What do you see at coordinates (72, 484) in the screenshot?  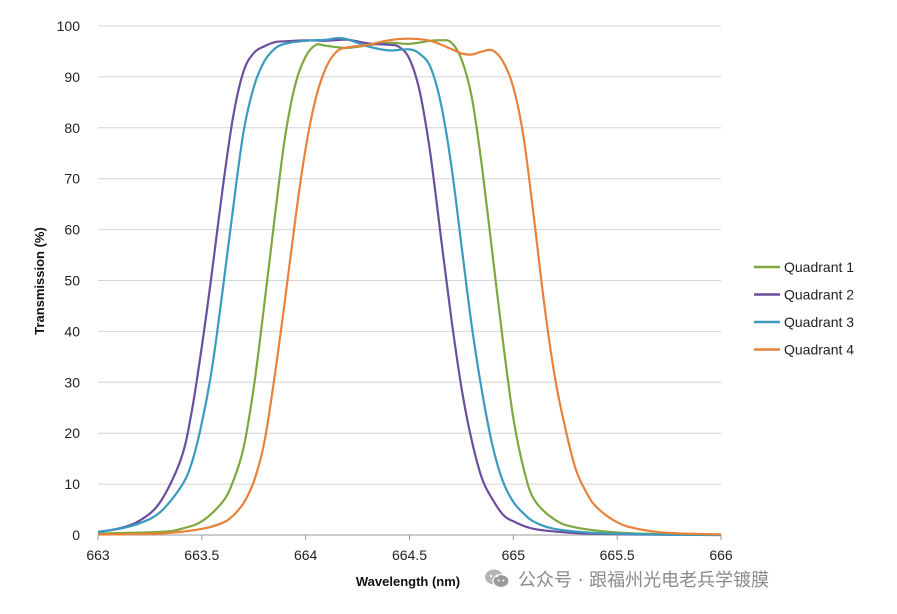 I see `y-tick-label: 10` at bounding box center [72, 484].